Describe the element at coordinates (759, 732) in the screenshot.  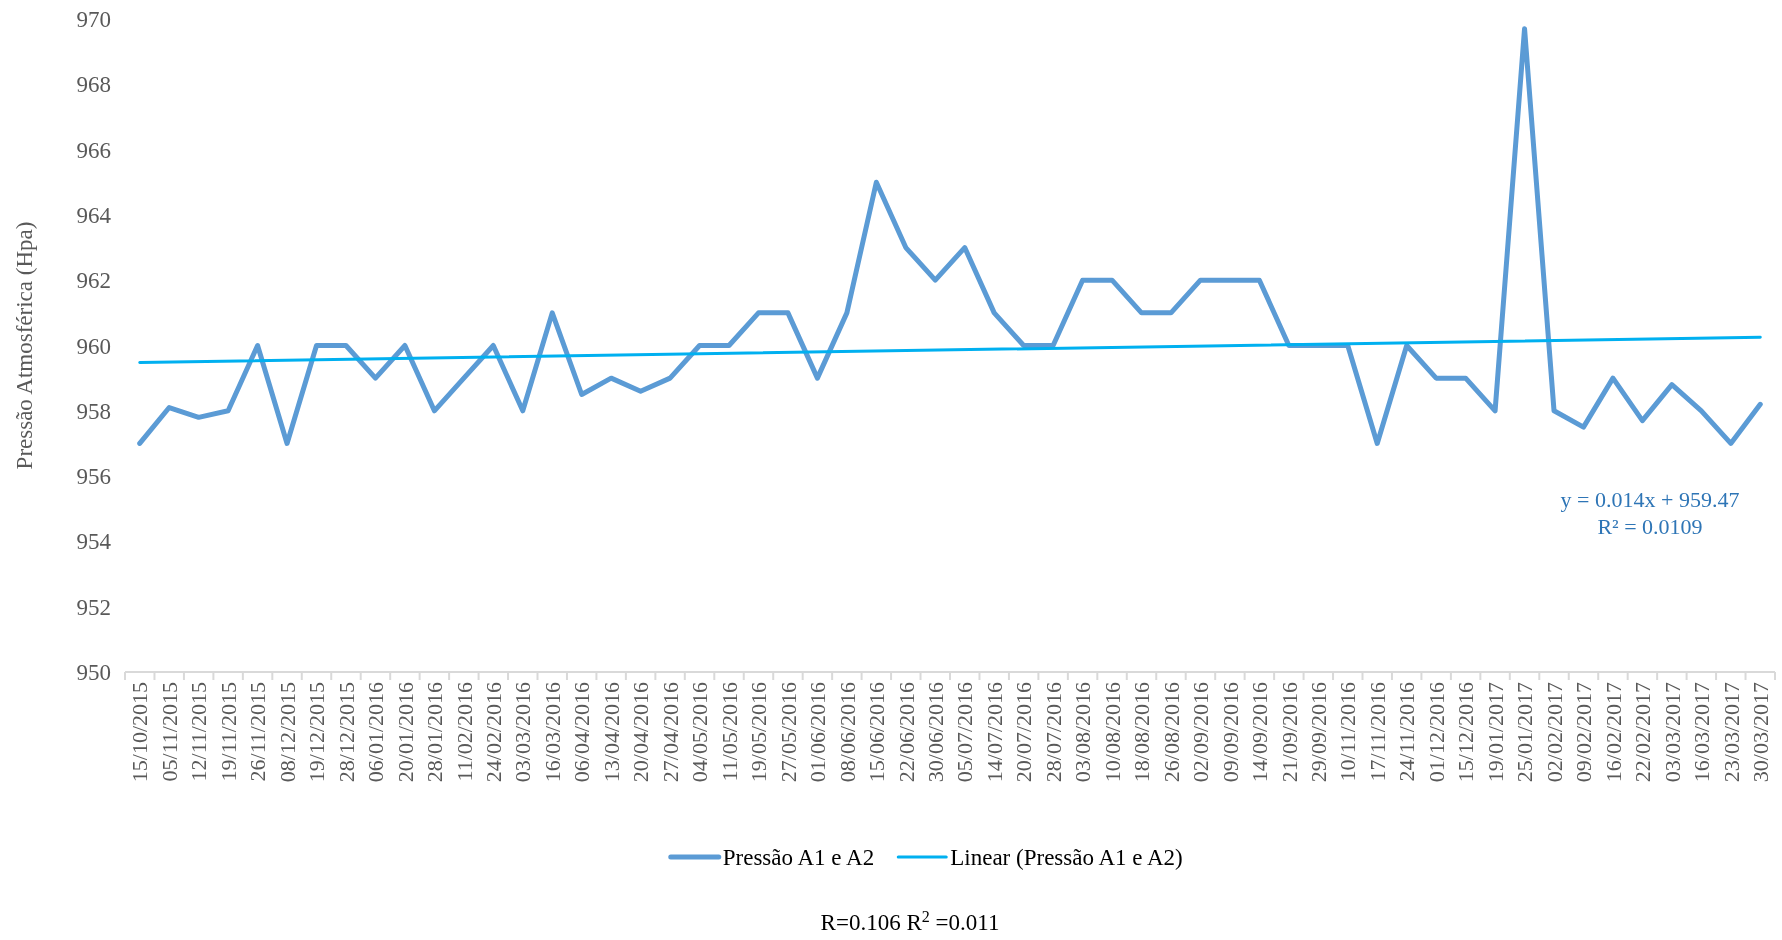
I see `x-tick-label: 19/05/2016` at that location.